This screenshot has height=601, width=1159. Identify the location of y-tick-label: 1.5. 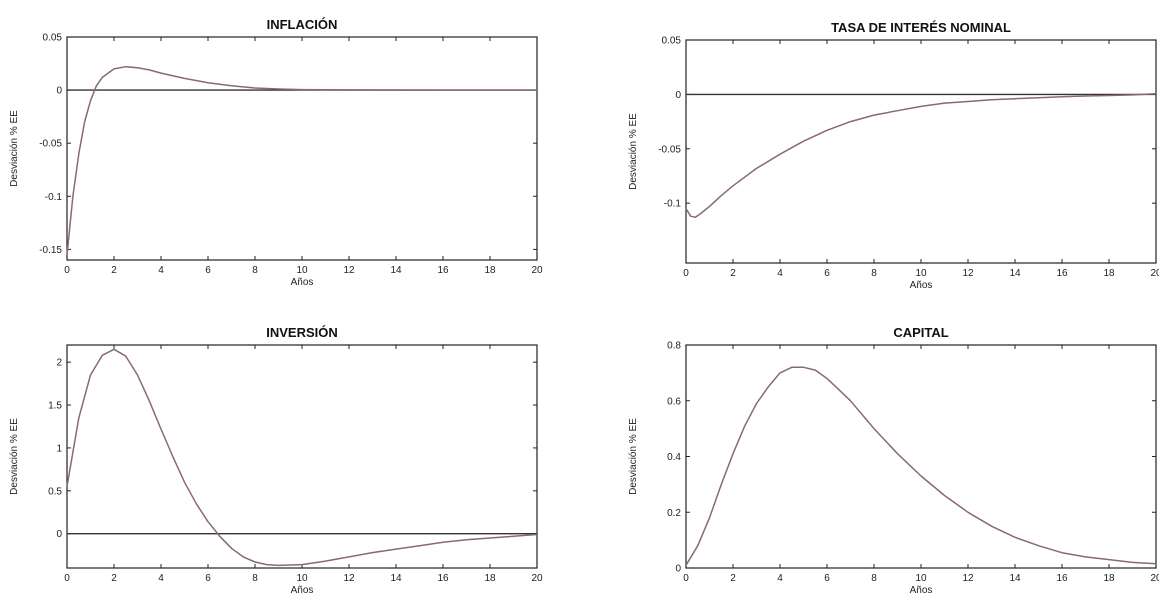
(55, 406).